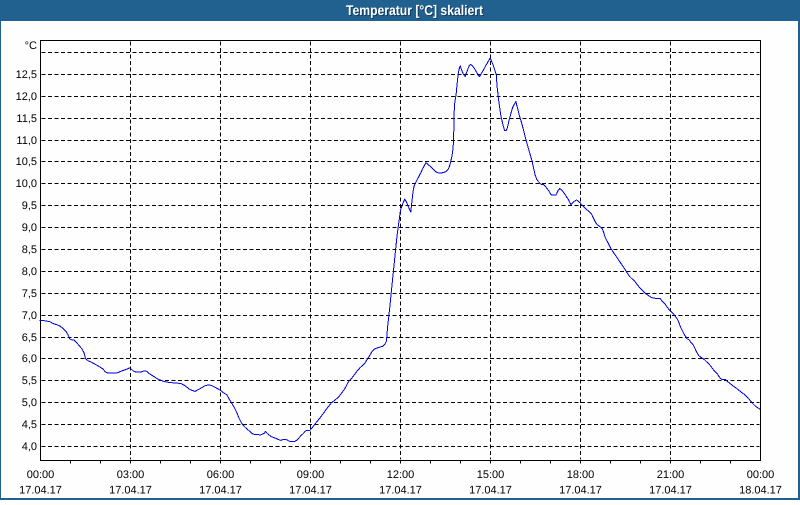  Describe the element at coordinates (26, 162) in the screenshot. I see `svg-text: 10,5` at that location.